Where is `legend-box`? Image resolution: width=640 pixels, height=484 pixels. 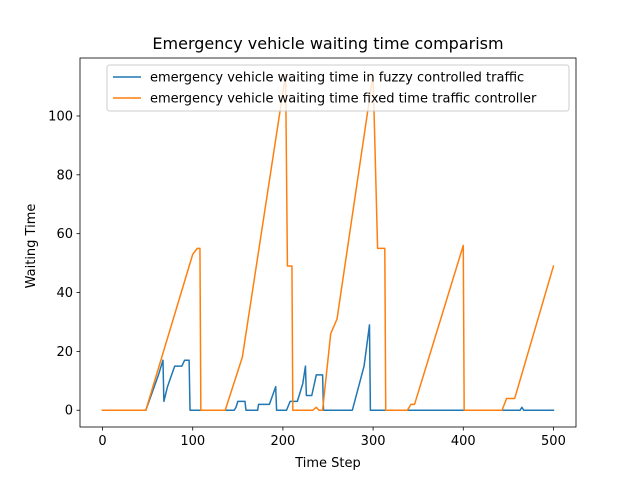 legend-box is located at coordinates (338, 88).